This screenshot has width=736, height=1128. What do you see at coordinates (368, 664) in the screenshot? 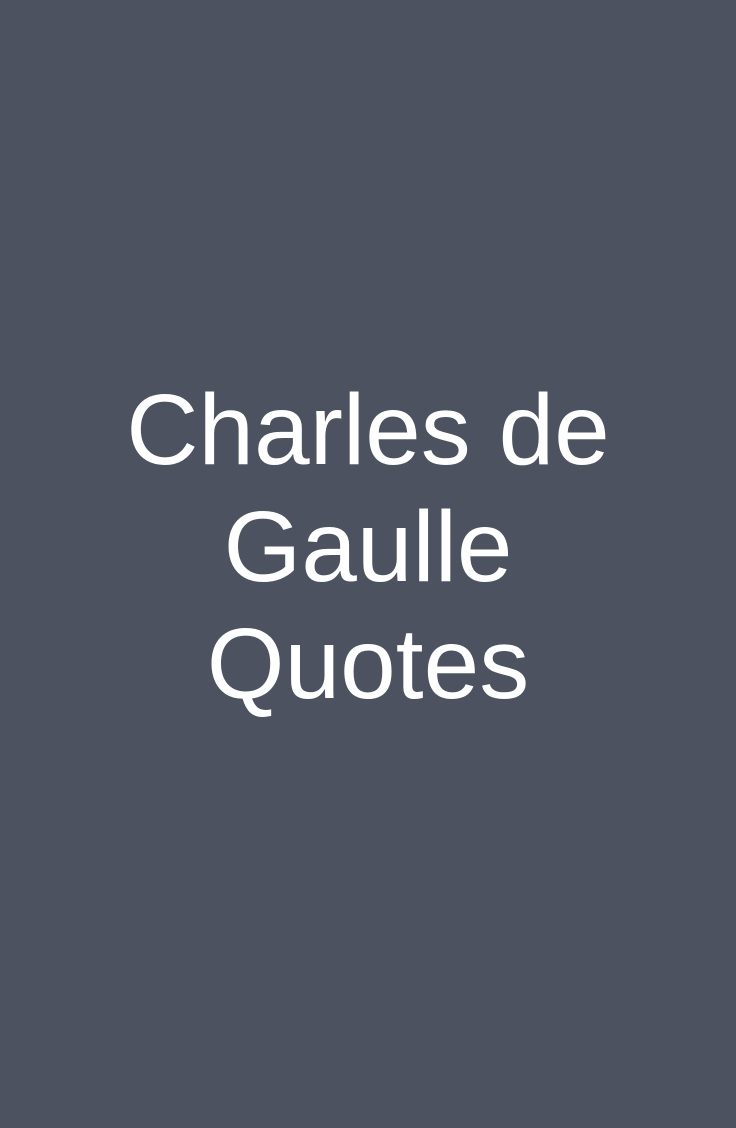
I see `title-line-3: Quotes` at bounding box center [368, 664].